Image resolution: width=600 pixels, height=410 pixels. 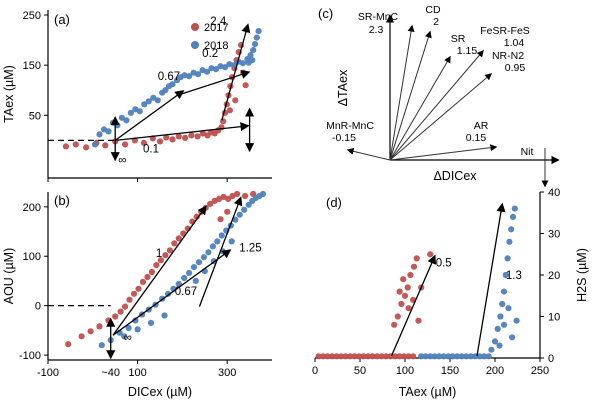 What do you see at coordinates (343, 87) in the screenshot?
I see `y-axis-title: ΔTAex` at bounding box center [343, 87].